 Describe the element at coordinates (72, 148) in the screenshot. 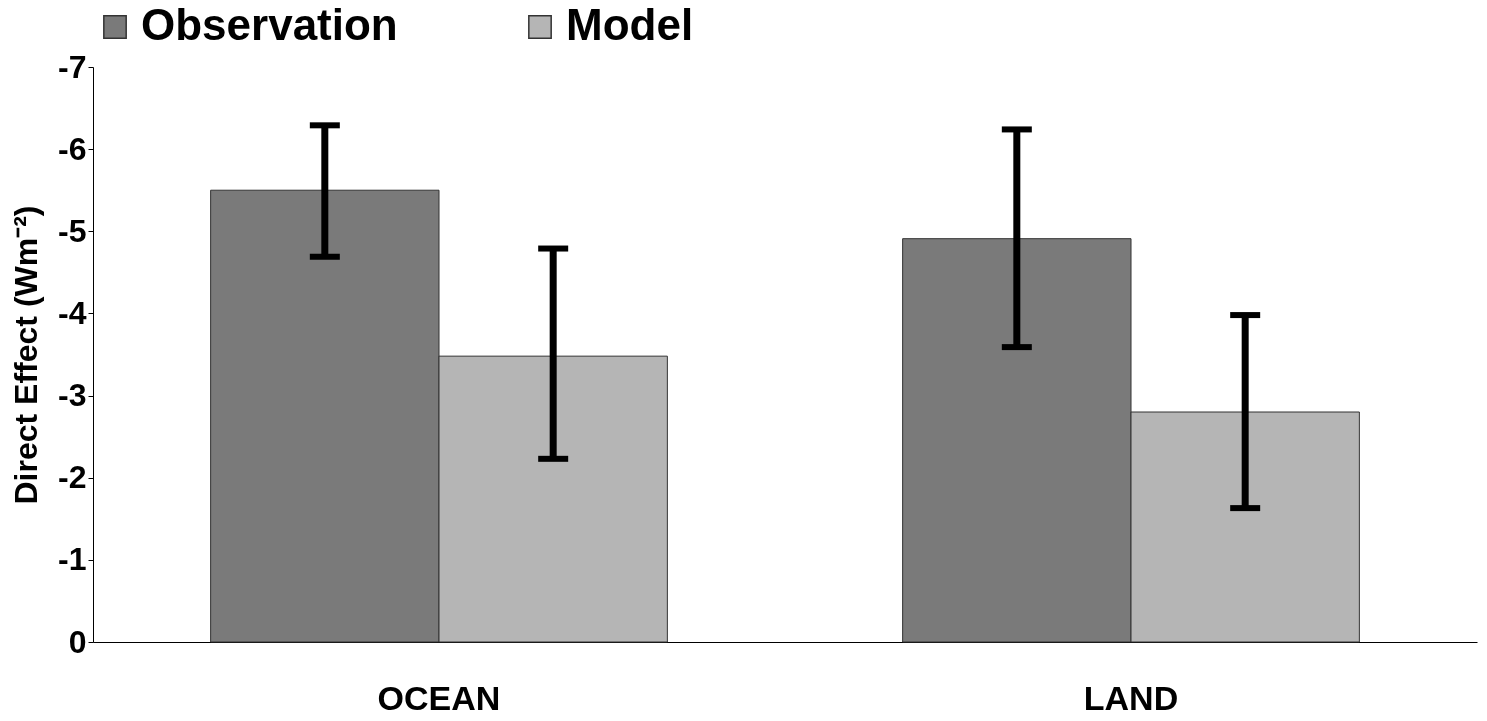

I see `y-tick-label: -6` at that location.